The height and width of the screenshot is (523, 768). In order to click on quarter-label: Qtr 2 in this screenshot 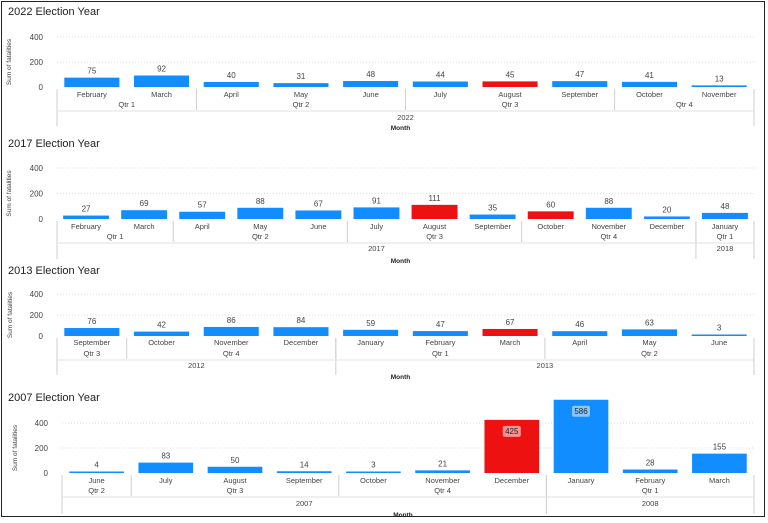, I will do `click(649, 353)`.